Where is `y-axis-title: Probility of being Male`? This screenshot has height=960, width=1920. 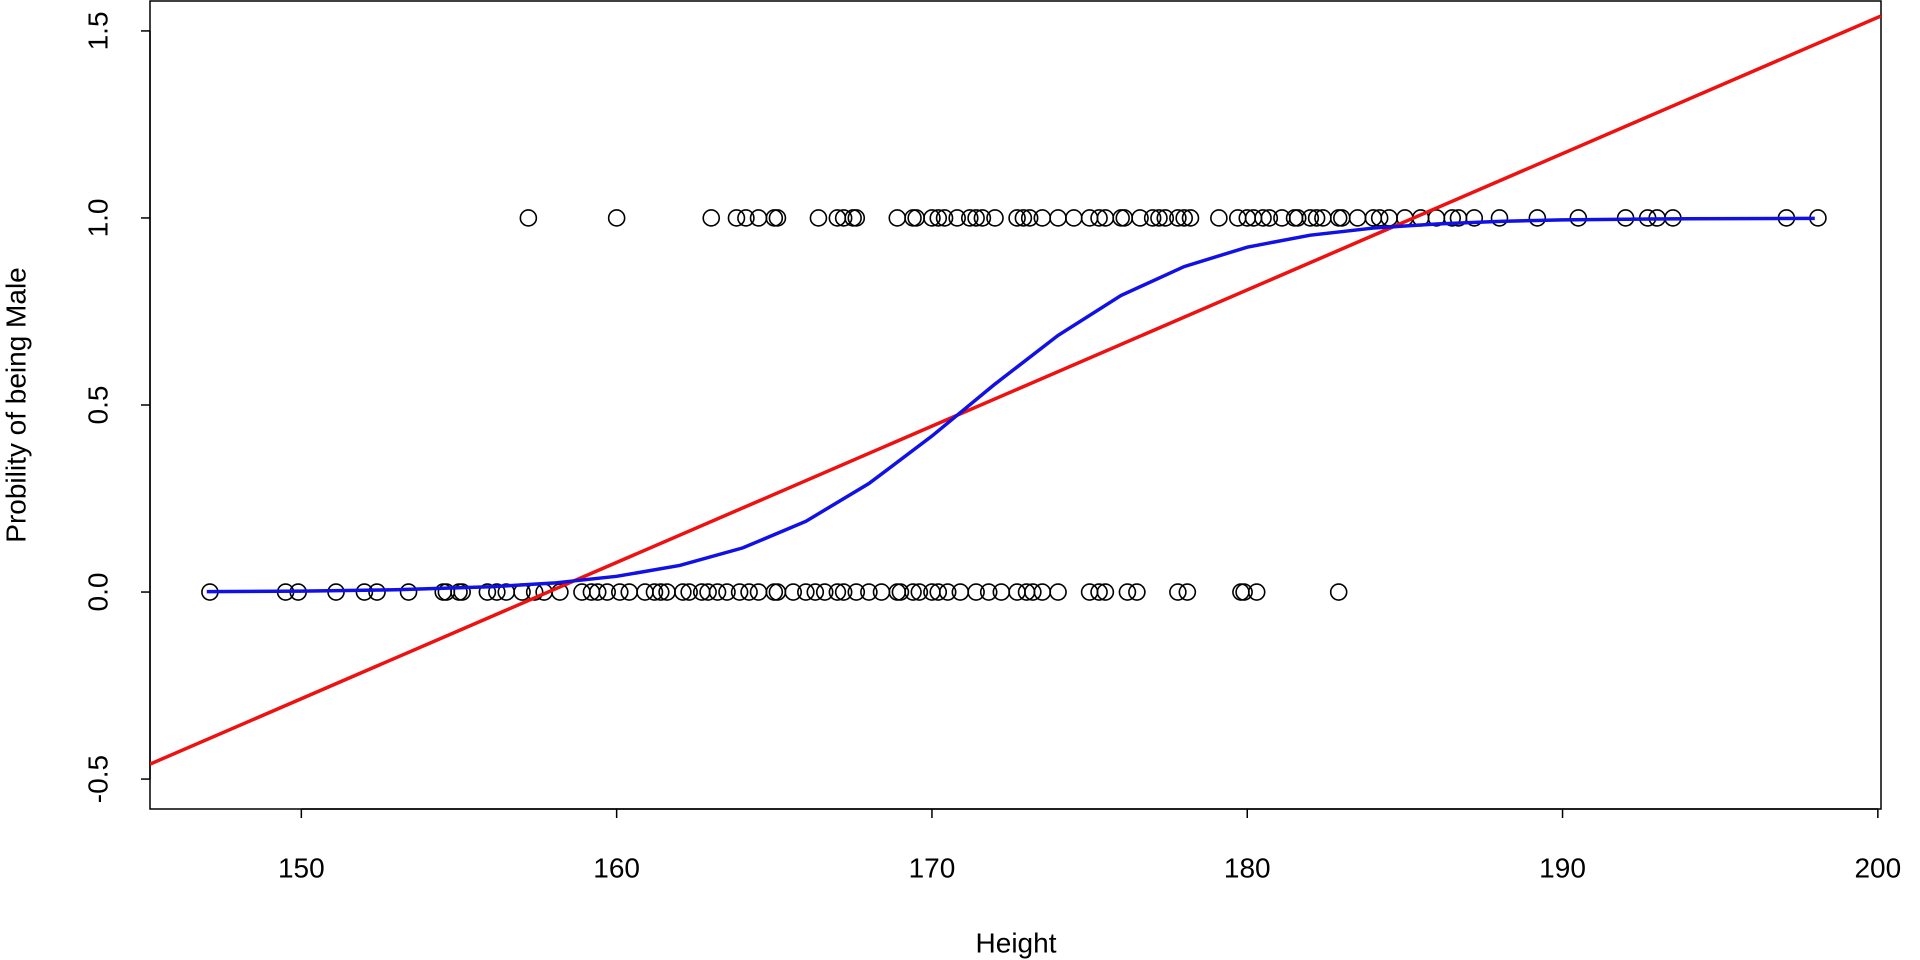
y-axis-title: Probility of being Male is located at coordinates (15, 404).